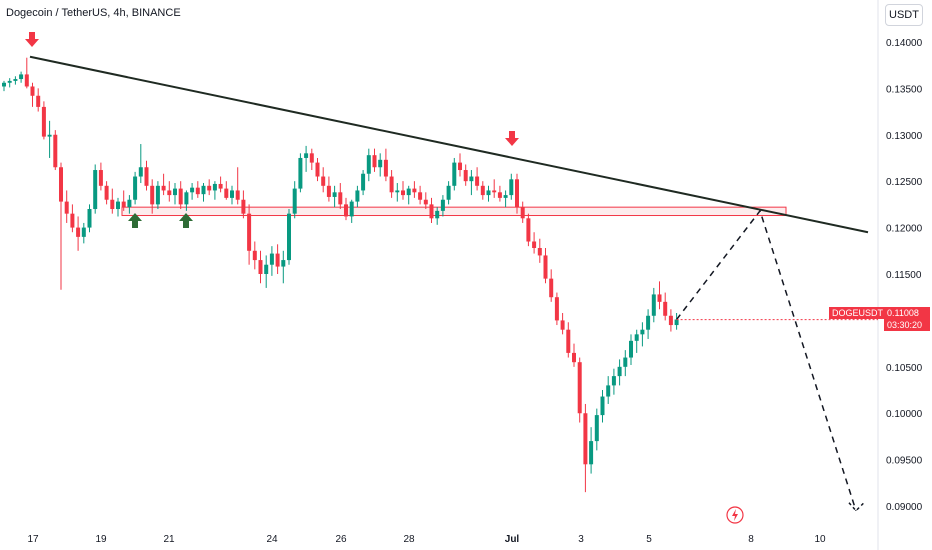 Image resolution: width=932 pixels, height=550 pixels. Describe the element at coordinates (904, 182) in the screenshot. I see `y-tick-label: 0.12500` at that location.